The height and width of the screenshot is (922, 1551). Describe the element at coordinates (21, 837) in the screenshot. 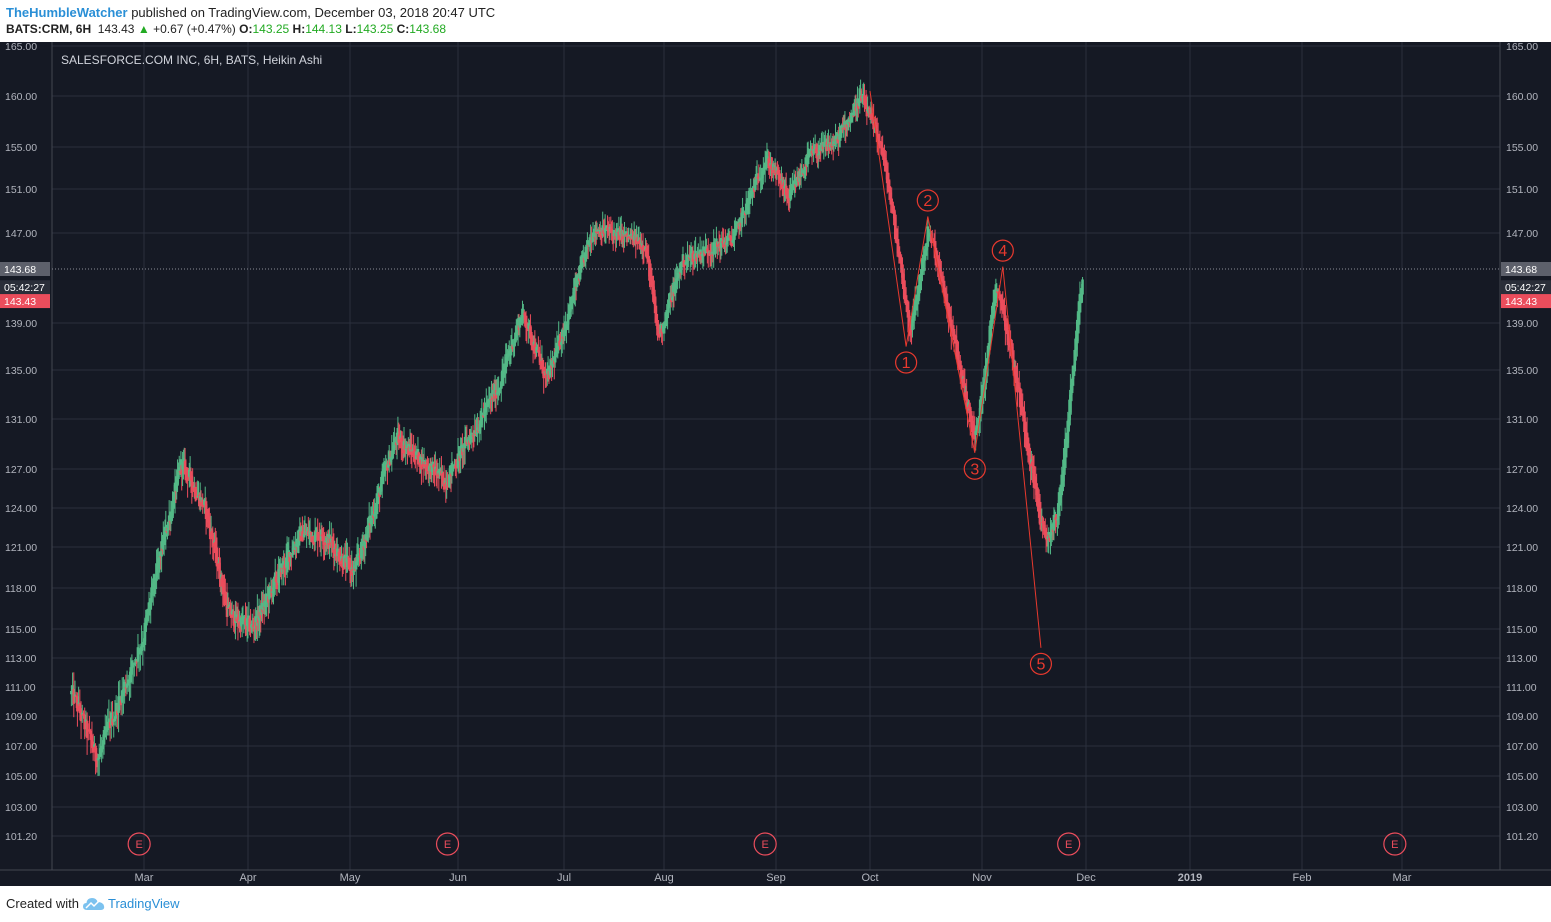

I see `y-tick-label-left: 101.20` at that location.